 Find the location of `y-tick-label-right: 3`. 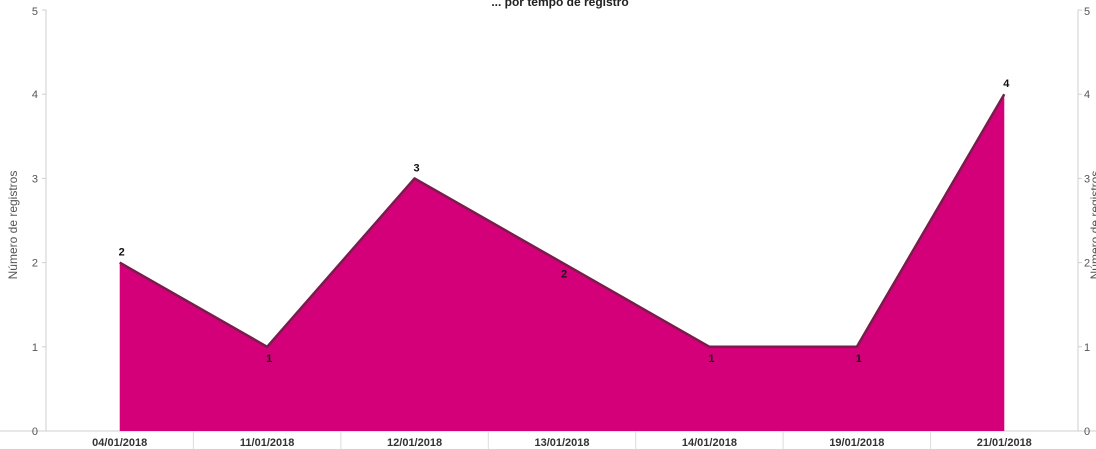

y-tick-label-right: 3 is located at coordinates (1087, 179).